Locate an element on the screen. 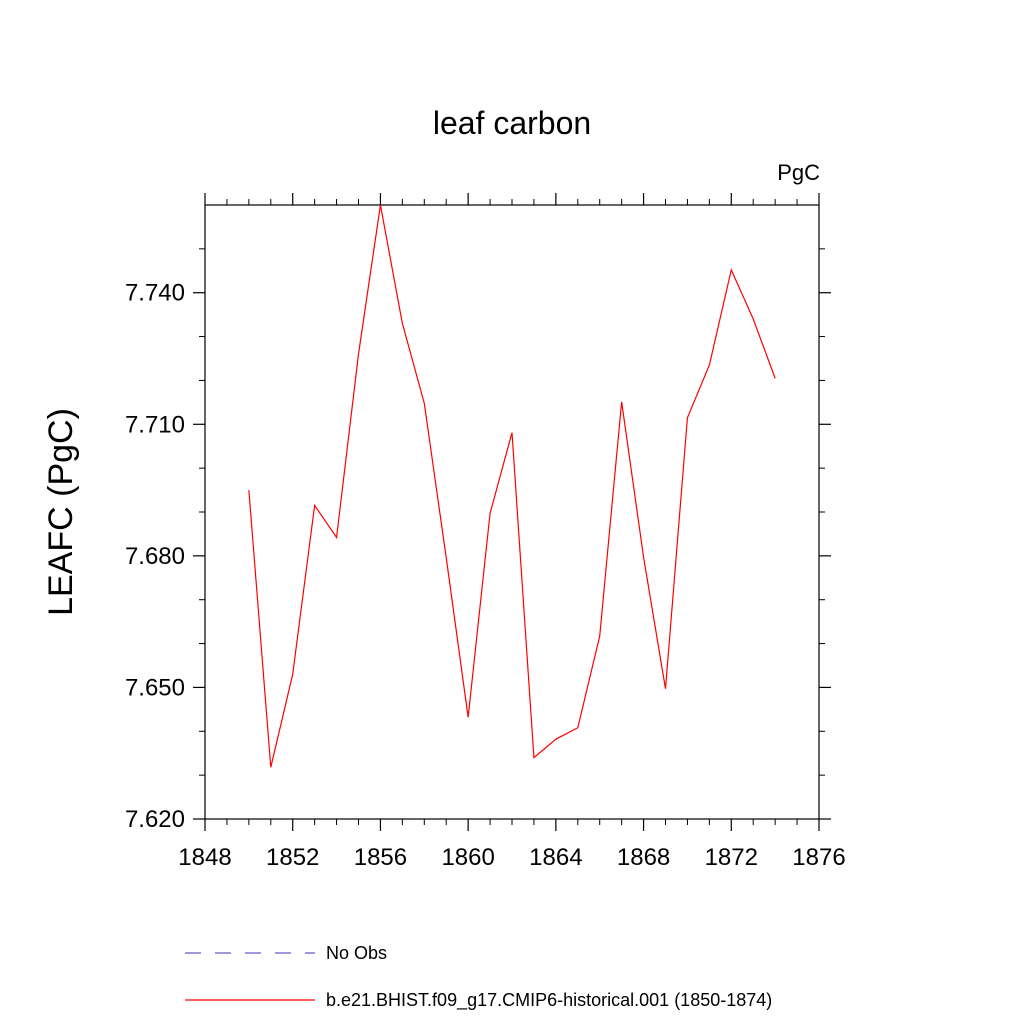 The image size is (1024, 1024). y-tick-label-3: 7.710 is located at coordinates (155, 424).